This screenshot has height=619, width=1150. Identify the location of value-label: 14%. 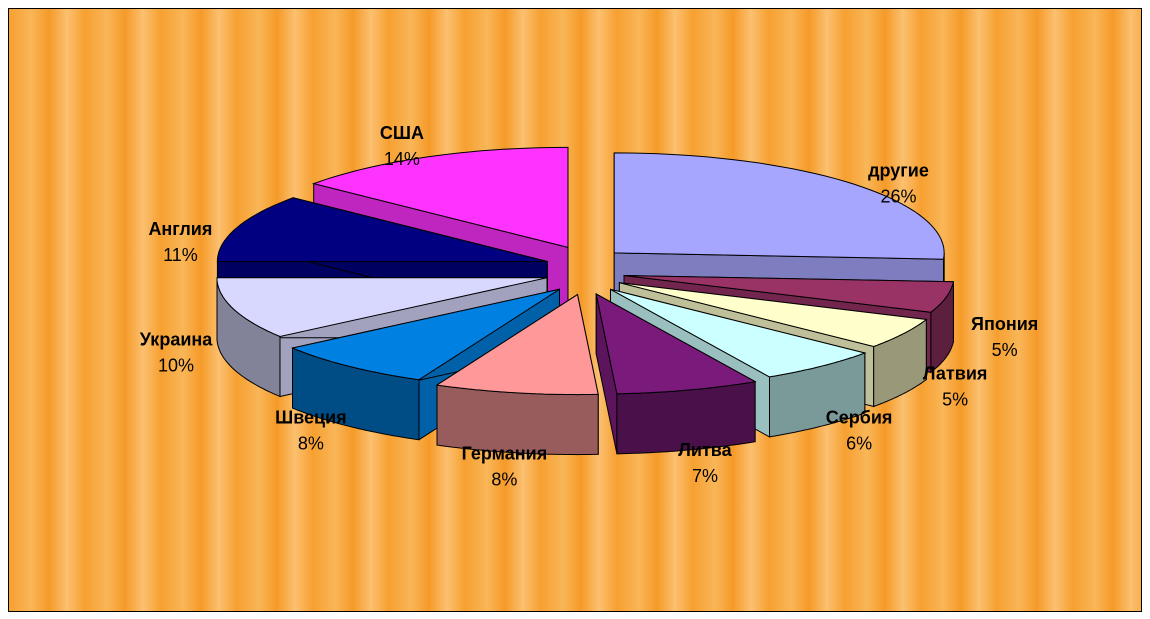
(402, 159).